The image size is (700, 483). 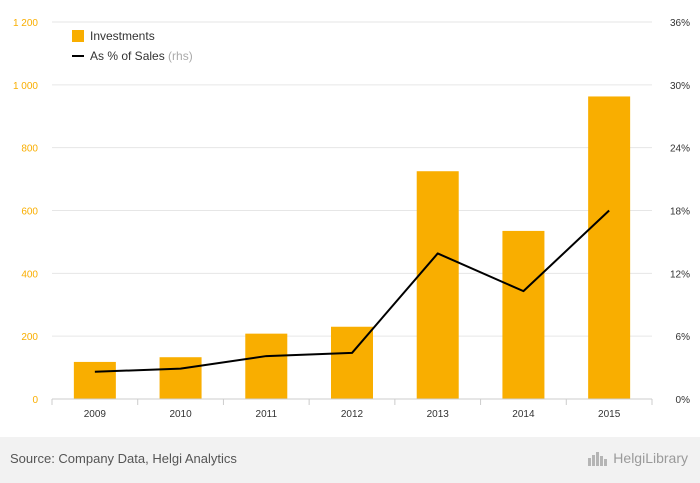 I want to click on bar-2014, so click(x=523, y=314).